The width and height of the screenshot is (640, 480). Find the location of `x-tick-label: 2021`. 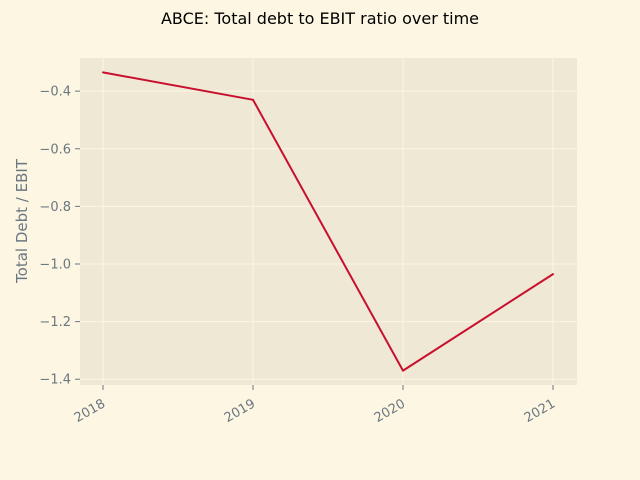

x-tick-label: 2021 is located at coordinates (540, 411).